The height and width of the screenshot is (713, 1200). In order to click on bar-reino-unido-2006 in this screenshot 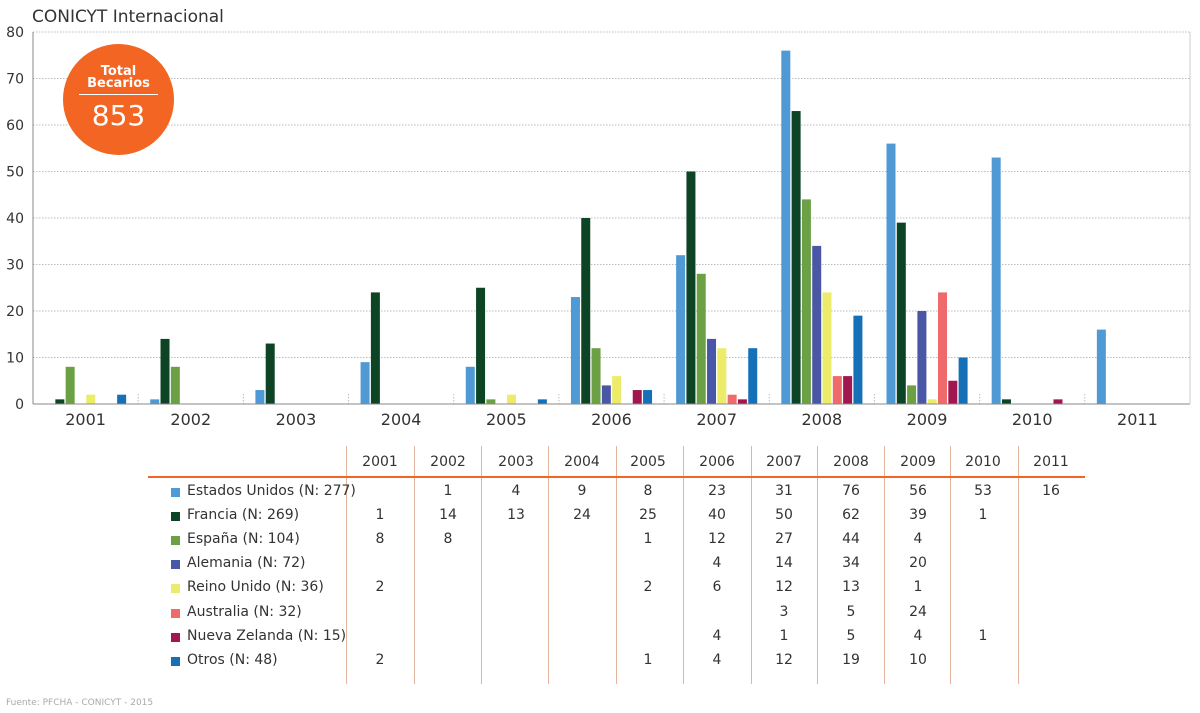, I will do `click(617, 390)`.